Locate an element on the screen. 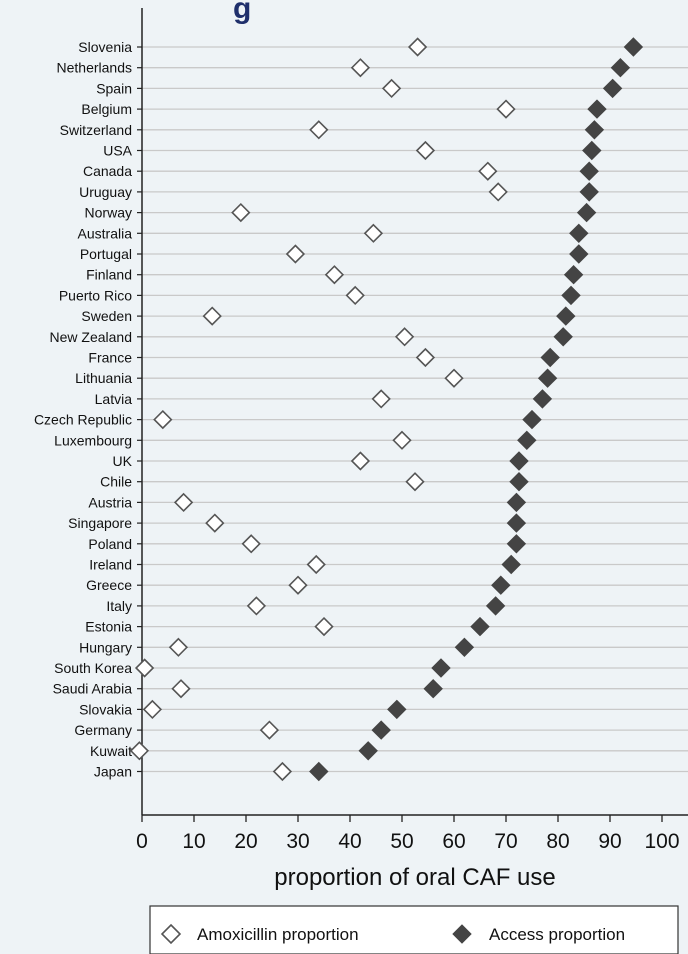  country-label: Estonia is located at coordinates (108, 627).